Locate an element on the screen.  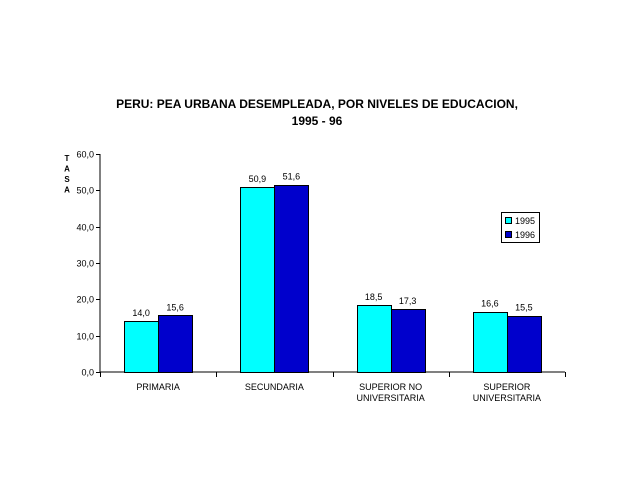
y-axis-label-letter: S is located at coordinates (67, 179).